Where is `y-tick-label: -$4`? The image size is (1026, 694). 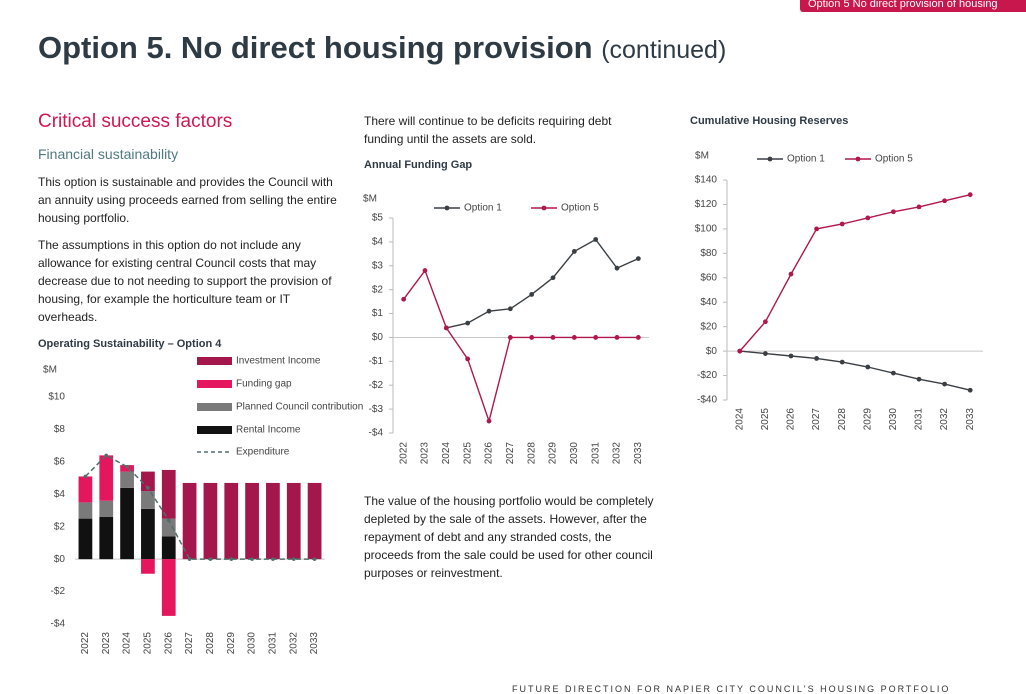
y-tick-label: -$4 is located at coordinates (376, 433).